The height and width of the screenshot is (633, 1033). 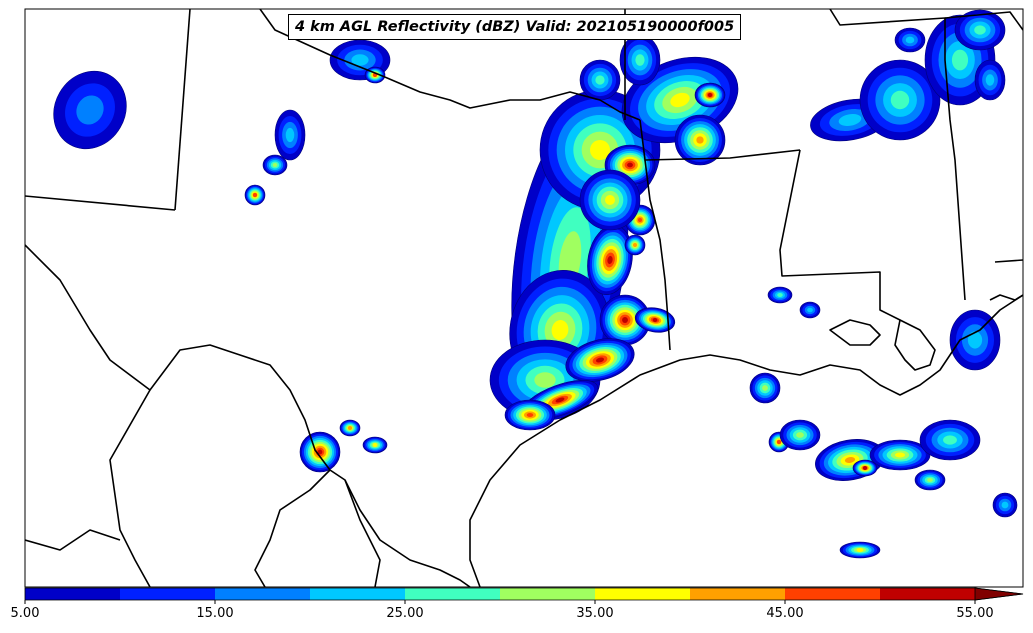 What do you see at coordinates (720, 140) in the screenshot?
I see `ar-border` at bounding box center [720, 140].